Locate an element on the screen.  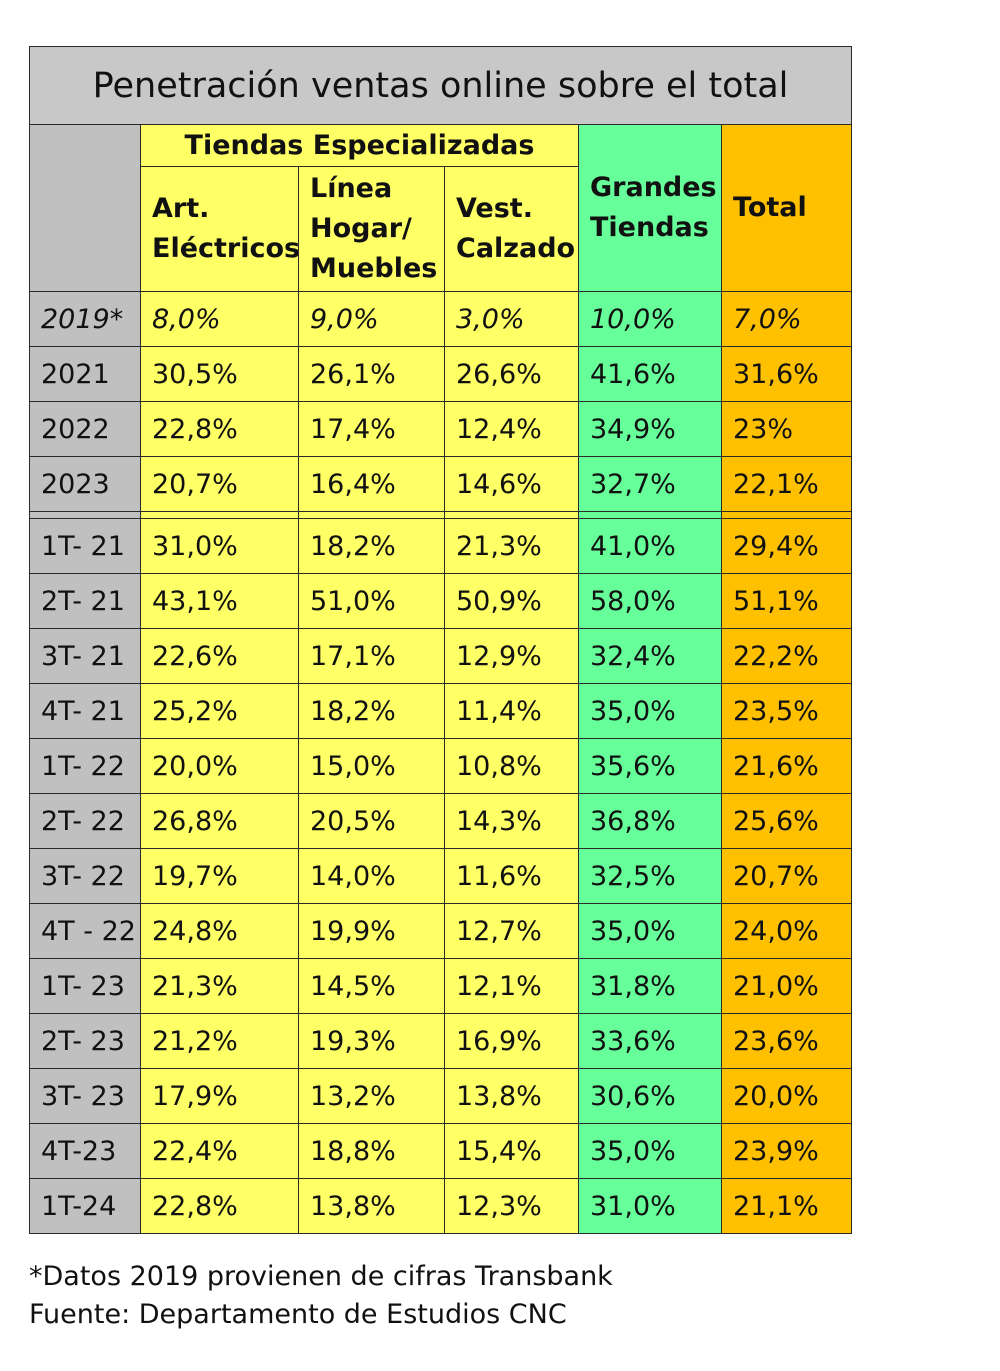
row-label: 3T- 22 is located at coordinates (85, 876).